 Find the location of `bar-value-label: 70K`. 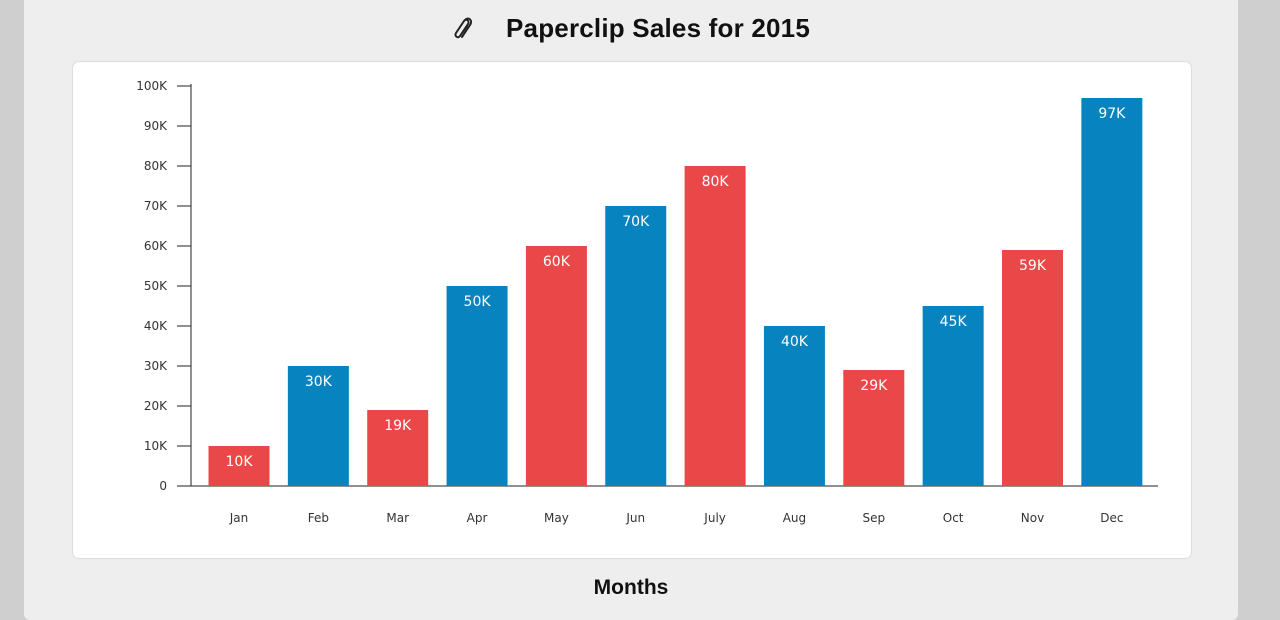

bar-value-label: 70K is located at coordinates (636, 222).